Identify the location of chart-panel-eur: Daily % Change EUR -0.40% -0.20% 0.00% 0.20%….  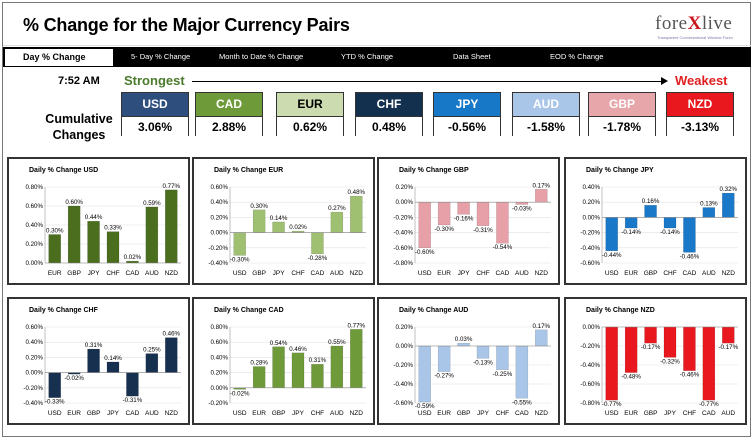
(283, 221).